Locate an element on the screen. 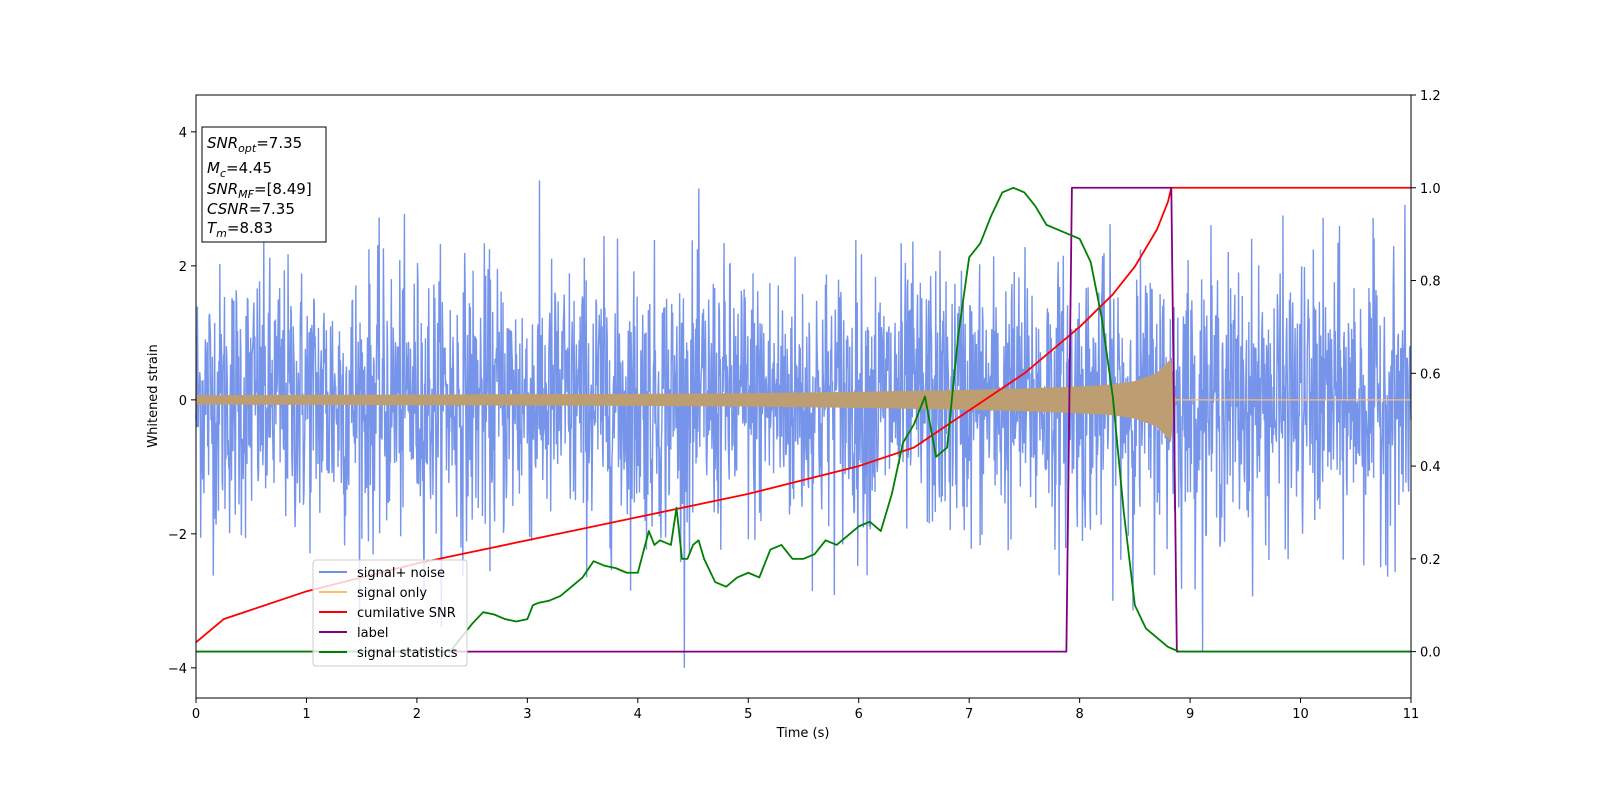 This screenshot has height=800, width=1600. y2-tick-label: 0.2 is located at coordinates (1430, 560).